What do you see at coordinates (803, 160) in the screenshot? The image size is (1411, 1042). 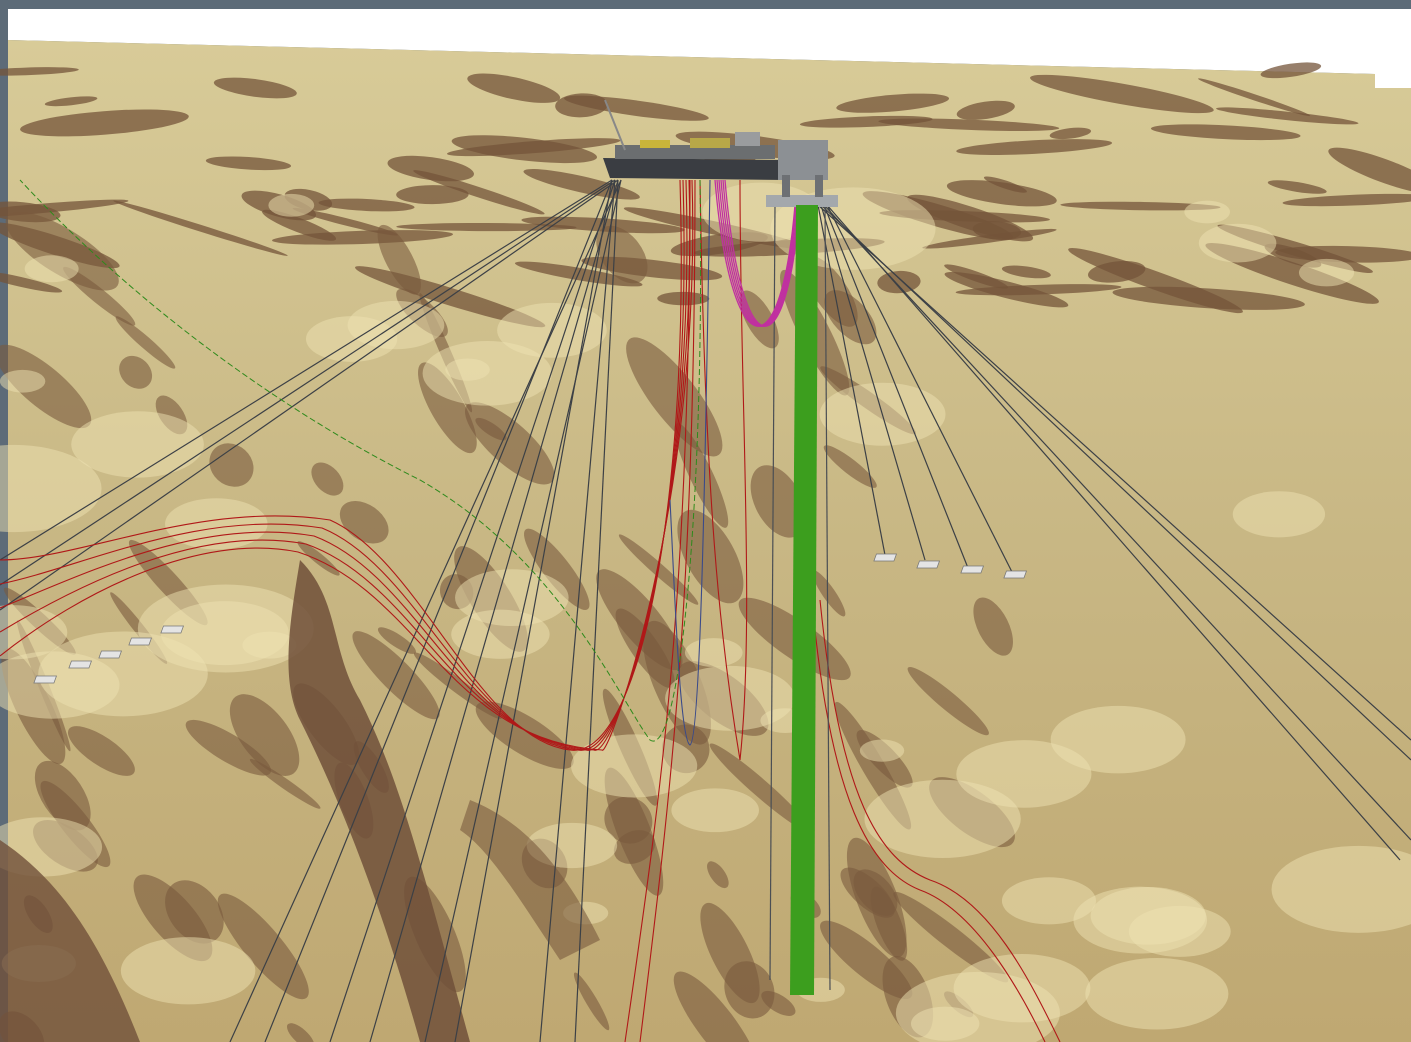 I see `turret` at bounding box center [803, 160].